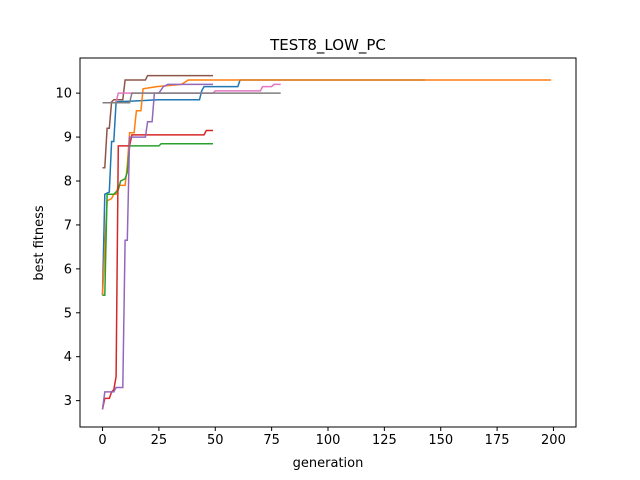  Describe the element at coordinates (68, 269) in the screenshot. I see `y-tick-label: 6` at that location.